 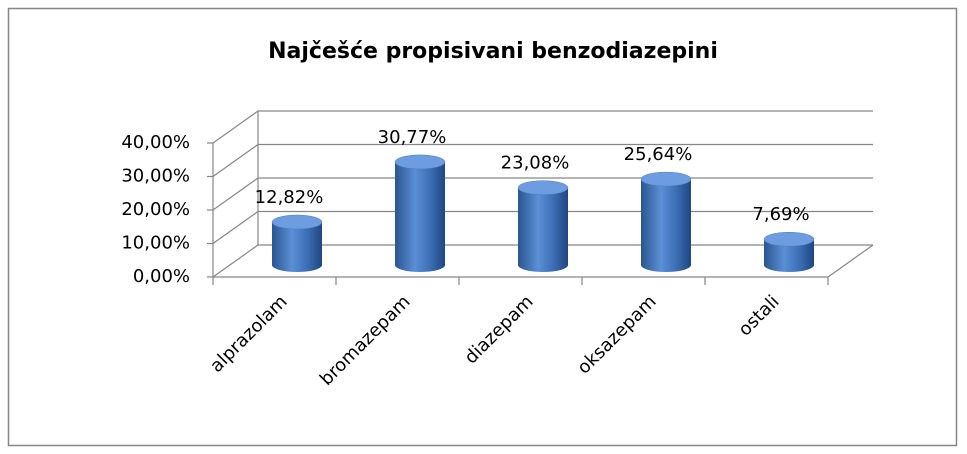 What do you see at coordinates (155, 176) in the screenshot?
I see `y-tick-label: 30,00%` at bounding box center [155, 176].